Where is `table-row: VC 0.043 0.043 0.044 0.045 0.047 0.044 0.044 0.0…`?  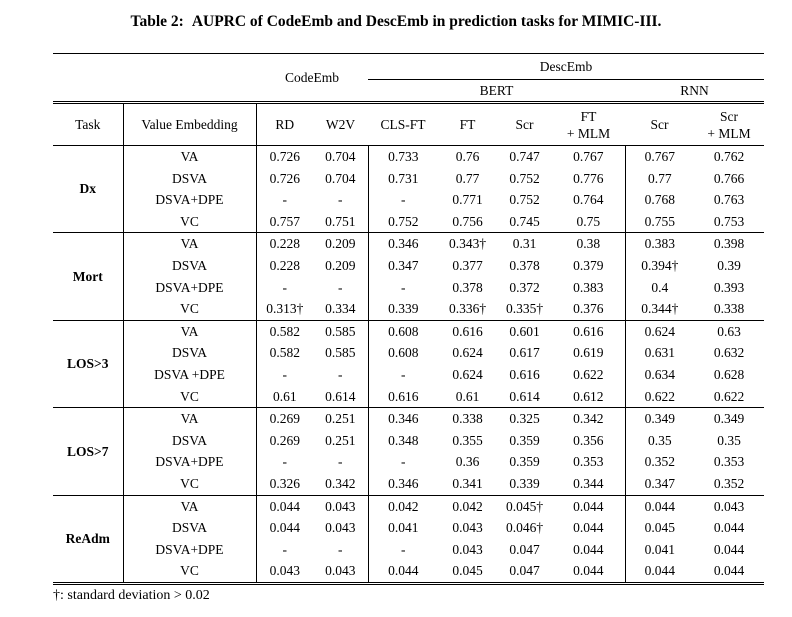
table-row: VC 0.043 0.043 0.044 0.045 0.047 0.044 0.044 0.0… is located at coordinates (409, 572).